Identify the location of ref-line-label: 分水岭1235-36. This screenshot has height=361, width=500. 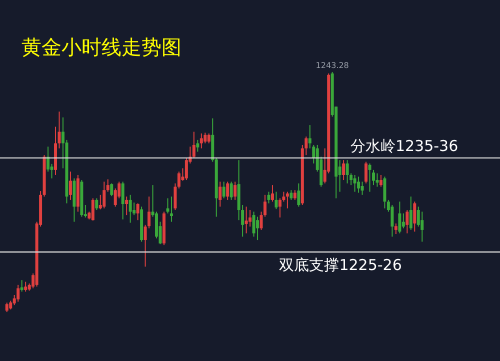
(404, 145).